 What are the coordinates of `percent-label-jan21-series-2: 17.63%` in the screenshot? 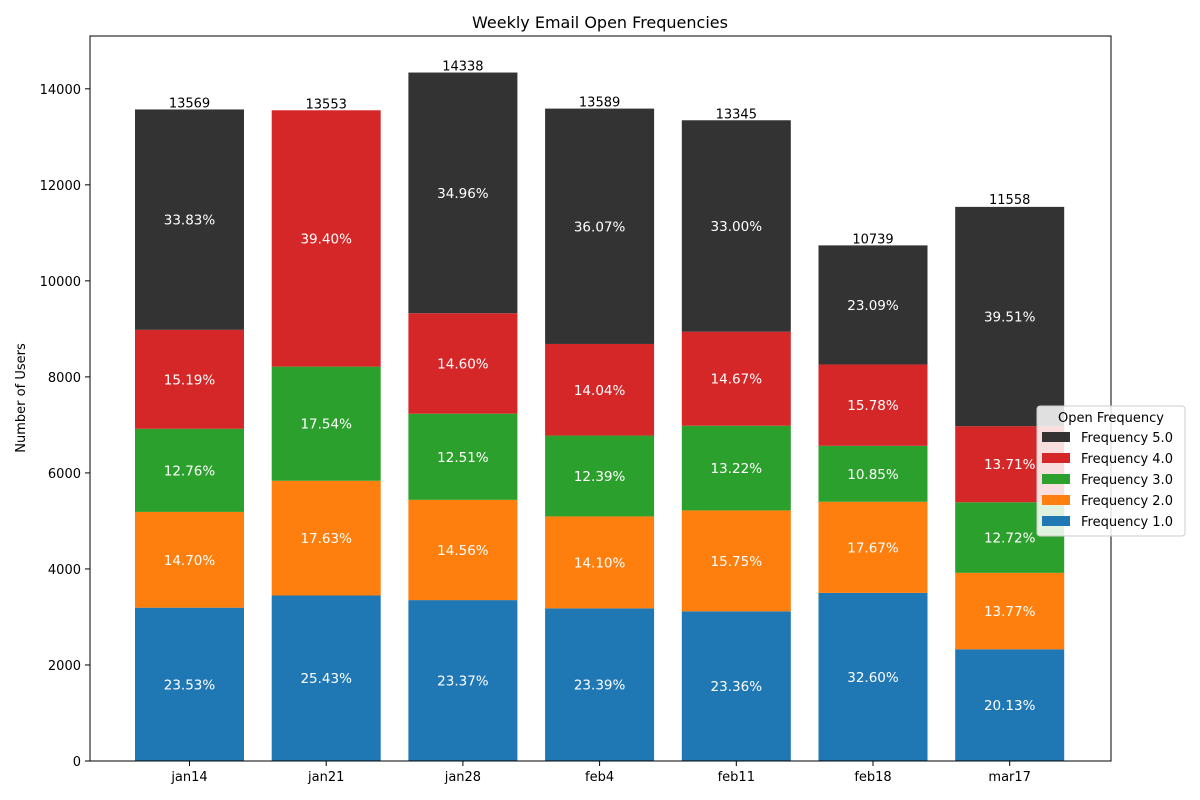 It's located at (326, 539).